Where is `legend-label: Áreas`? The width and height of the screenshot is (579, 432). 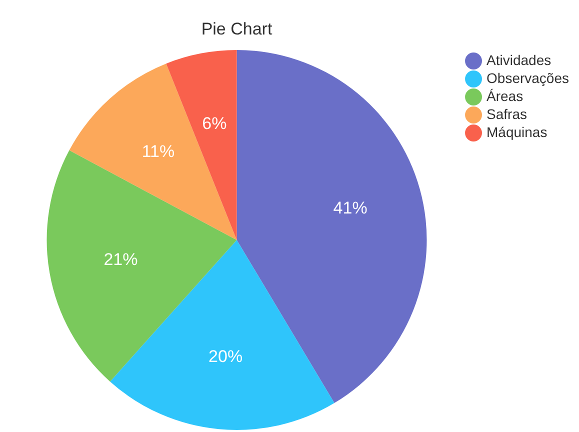
legend-label: Áreas is located at coordinates (505, 96).